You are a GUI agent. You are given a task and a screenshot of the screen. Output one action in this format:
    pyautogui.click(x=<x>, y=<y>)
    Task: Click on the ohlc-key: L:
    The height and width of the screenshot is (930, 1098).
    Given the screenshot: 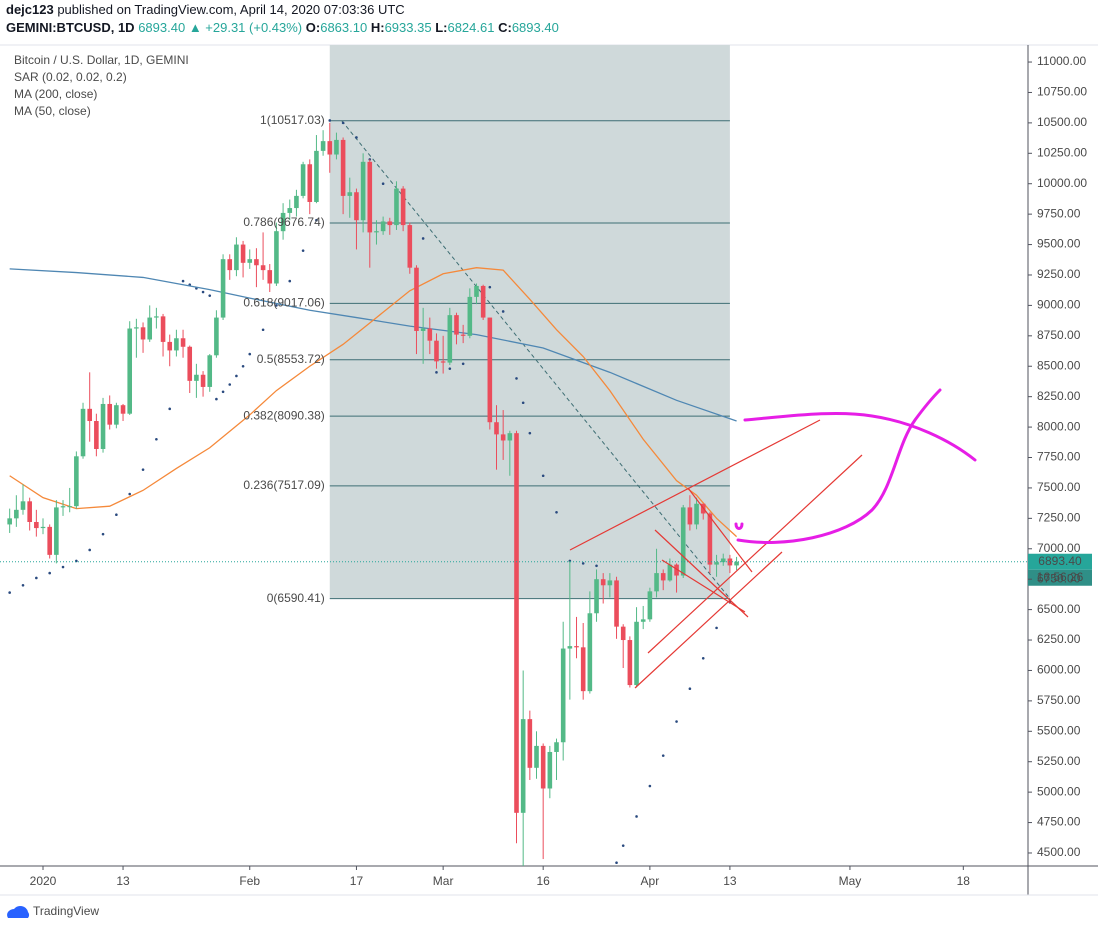 What is the action you would take?
    pyautogui.click(x=441, y=27)
    